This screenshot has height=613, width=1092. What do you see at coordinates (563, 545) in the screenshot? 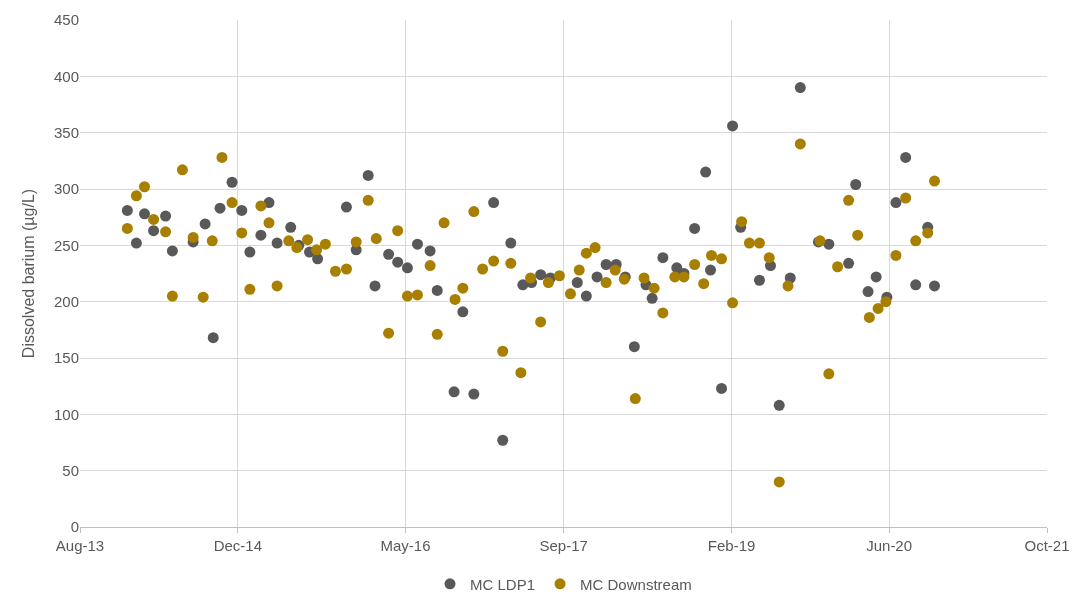
I see `x-tick-label: Sep-17` at bounding box center [563, 545].